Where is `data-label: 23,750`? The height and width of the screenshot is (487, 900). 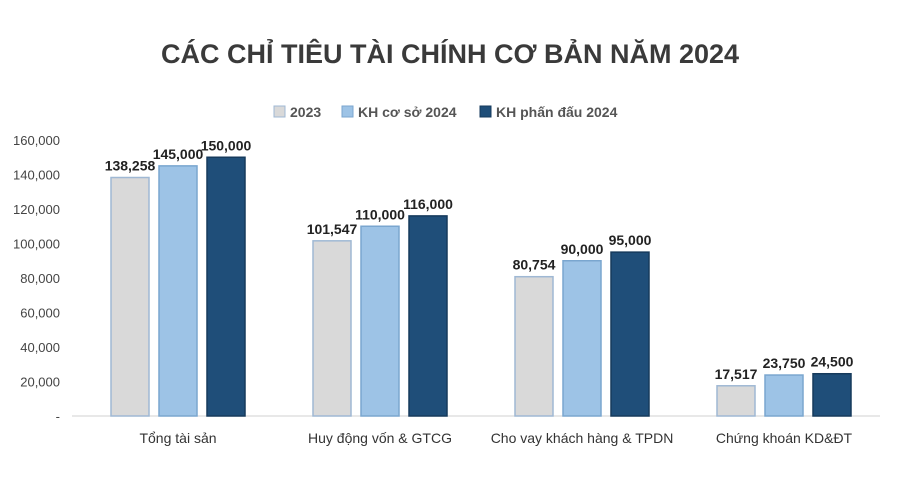 data-label: 23,750 is located at coordinates (784, 363).